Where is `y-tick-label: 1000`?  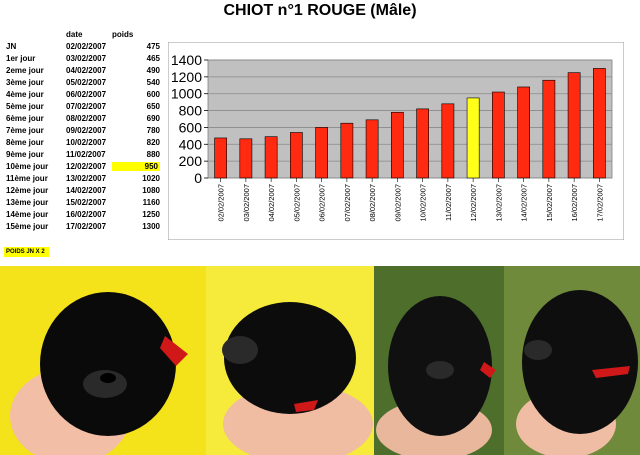
y-tick-label: 1000 is located at coordinates (186, 94).